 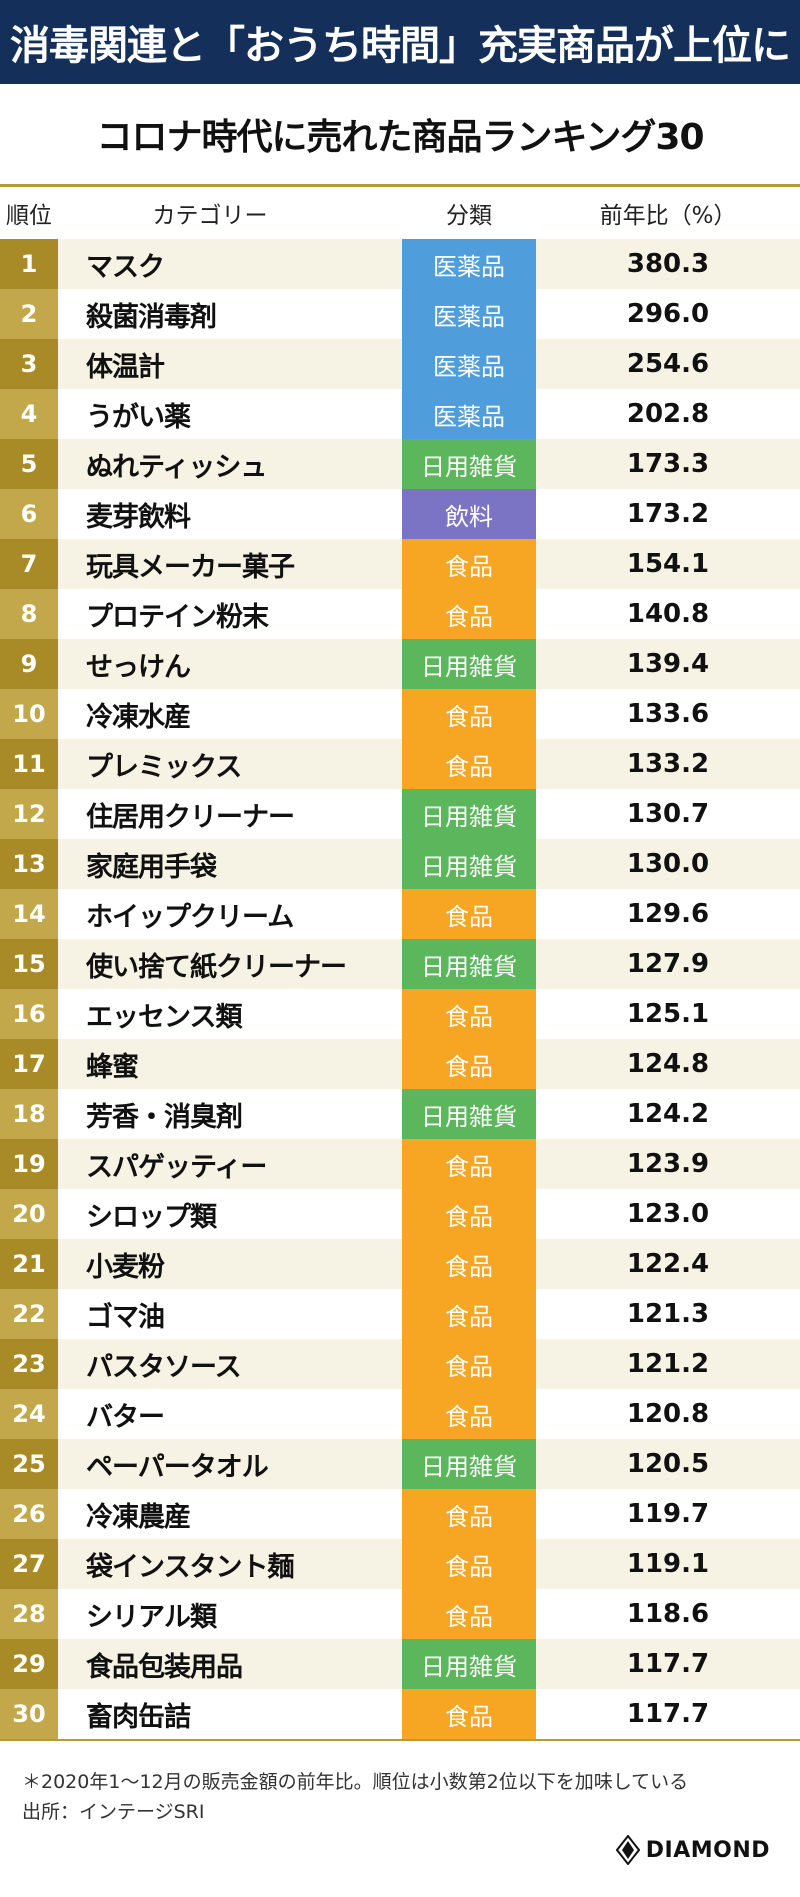 I want to click on yoy-cell: 119.1, so click(x=668, y=1564).